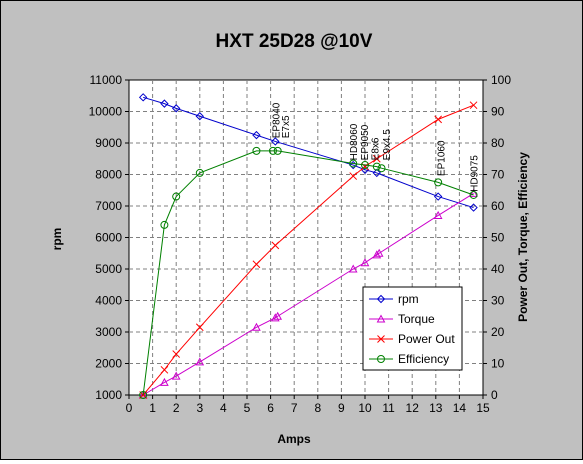 Image resolution: width=583 pixels, height=464 pixels. I want to click on annotation-label: EP8040, so click(276, 120).